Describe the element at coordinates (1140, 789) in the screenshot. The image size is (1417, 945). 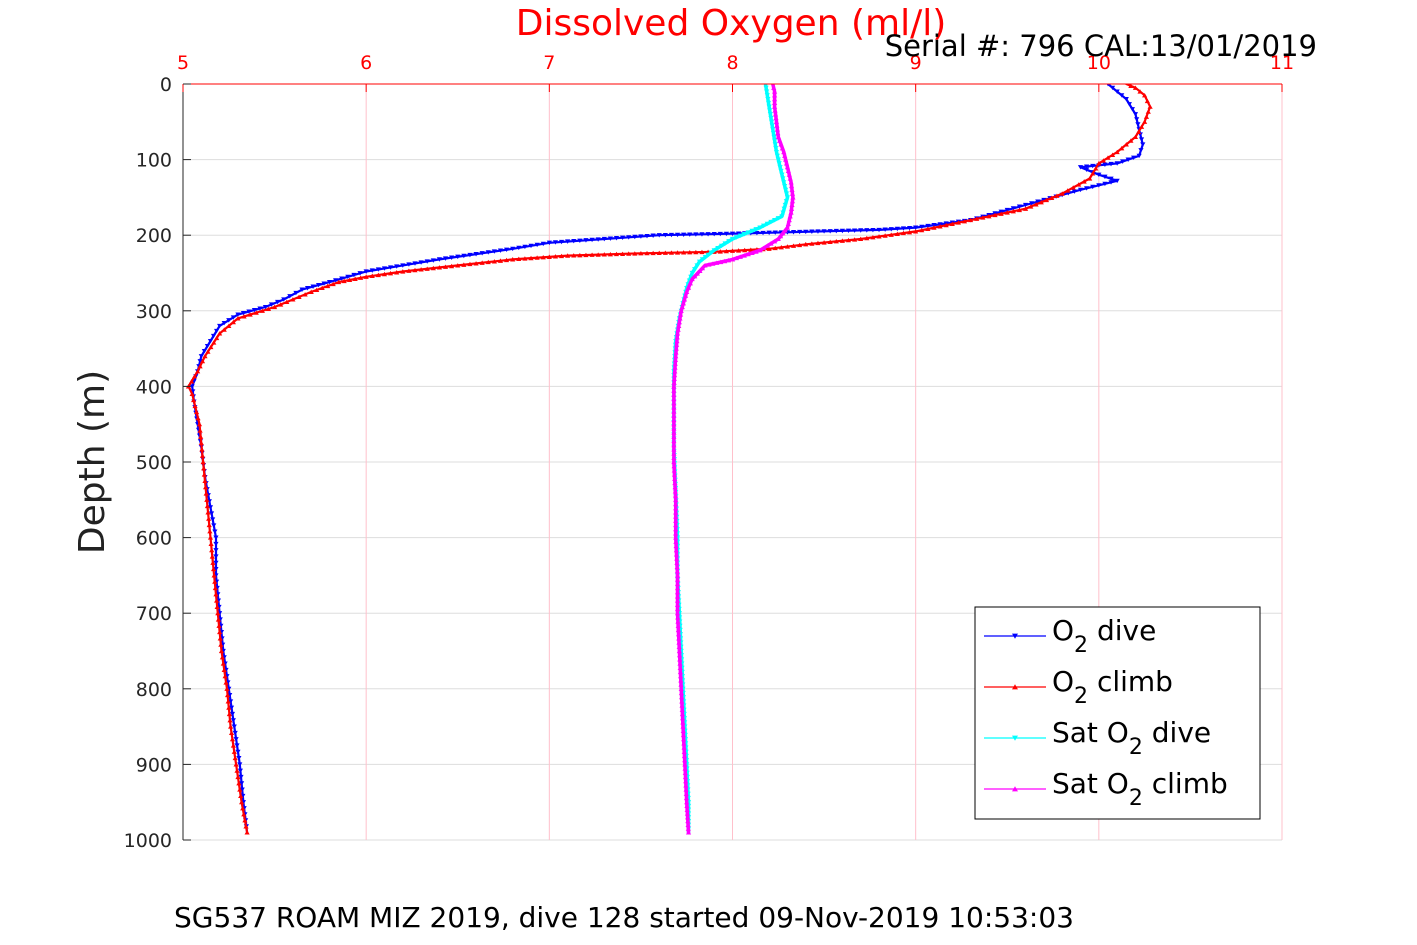
I see `legend-label: Sat O2 climb` at that location.